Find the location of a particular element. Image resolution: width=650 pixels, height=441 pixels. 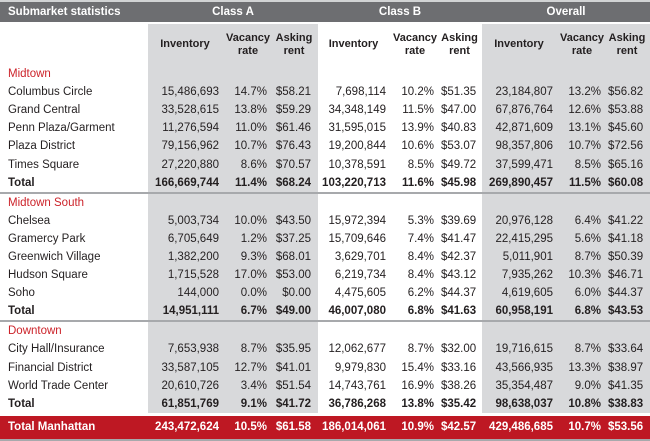

cell-overall-asking-rent: $33.64 is located at coordinates (629, 349).